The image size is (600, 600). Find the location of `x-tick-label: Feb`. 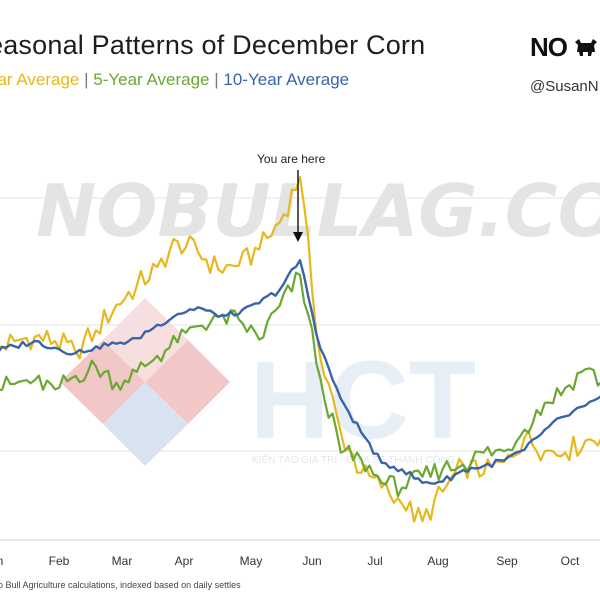

x-tick-label: Feb is located at coordinates (59, 561).